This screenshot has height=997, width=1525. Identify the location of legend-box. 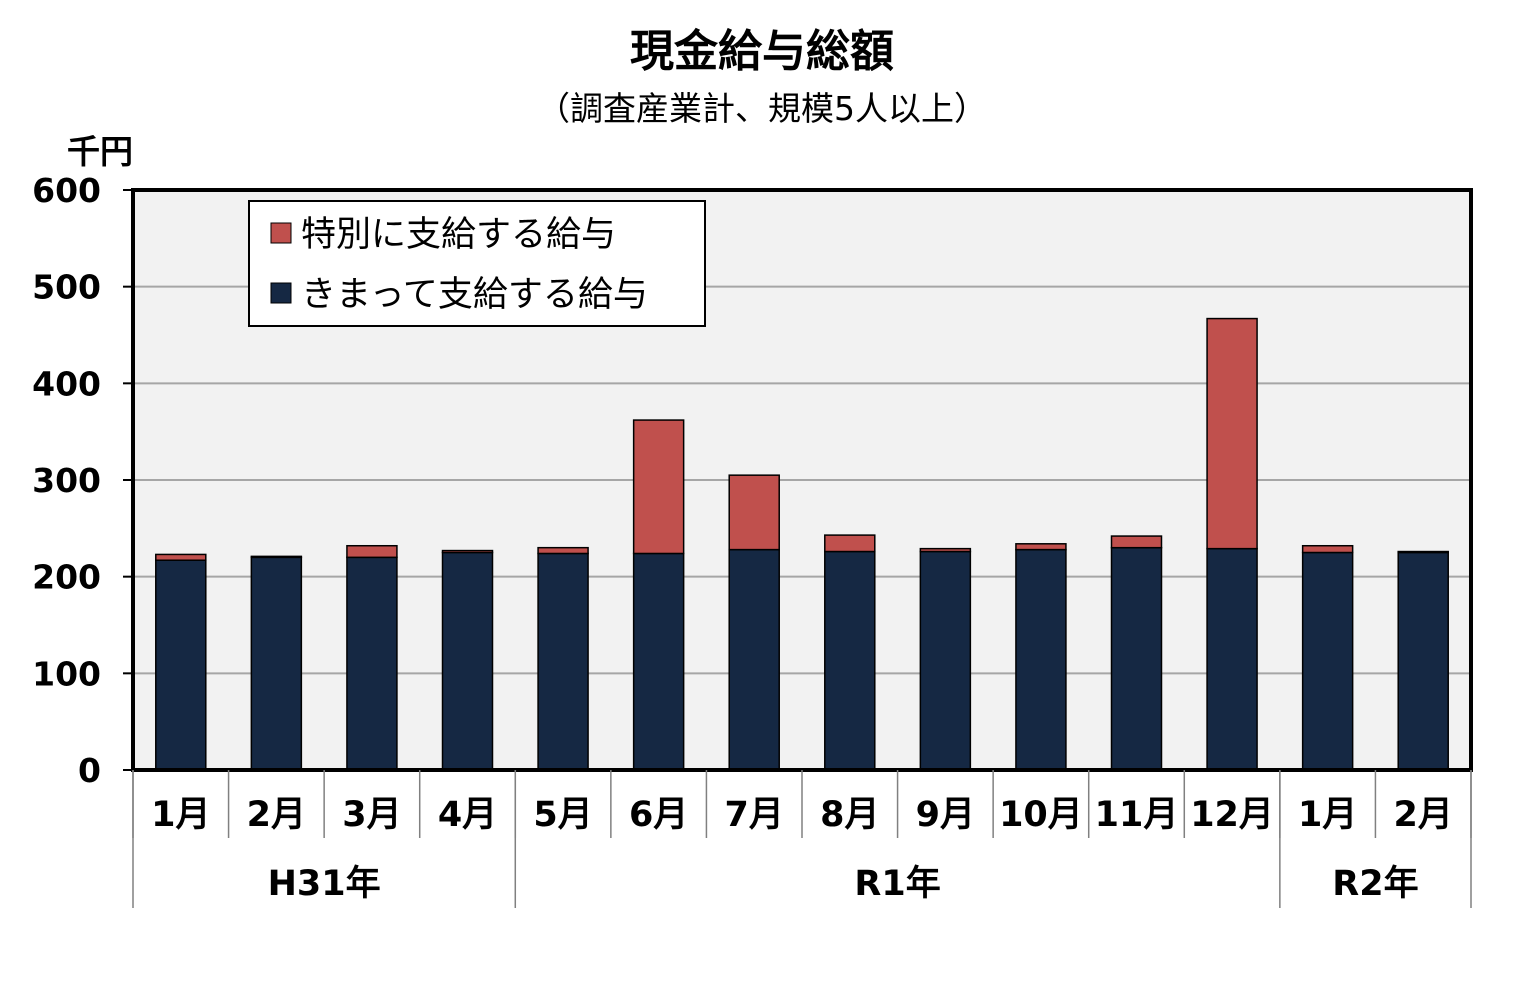
(477, 263).